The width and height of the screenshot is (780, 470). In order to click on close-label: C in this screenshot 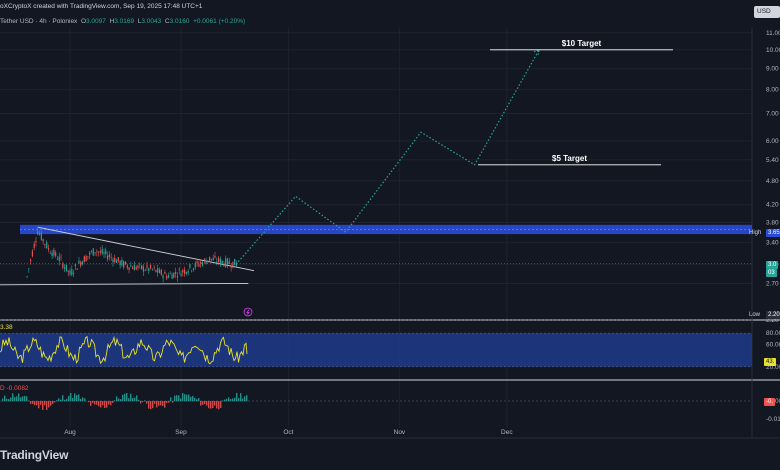, I will do `click(167, 21)`.